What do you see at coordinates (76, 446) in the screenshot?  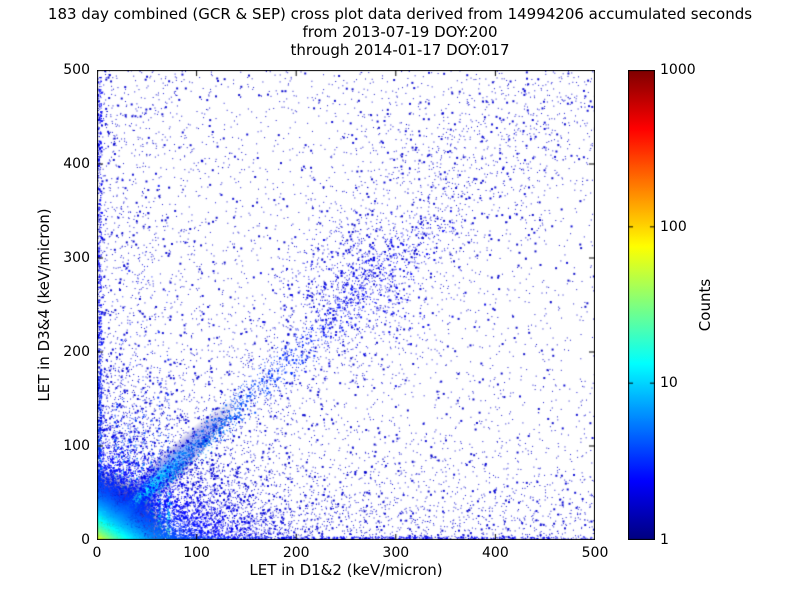 I see `y-tick-label: 100` at bounding box center [76, 446].